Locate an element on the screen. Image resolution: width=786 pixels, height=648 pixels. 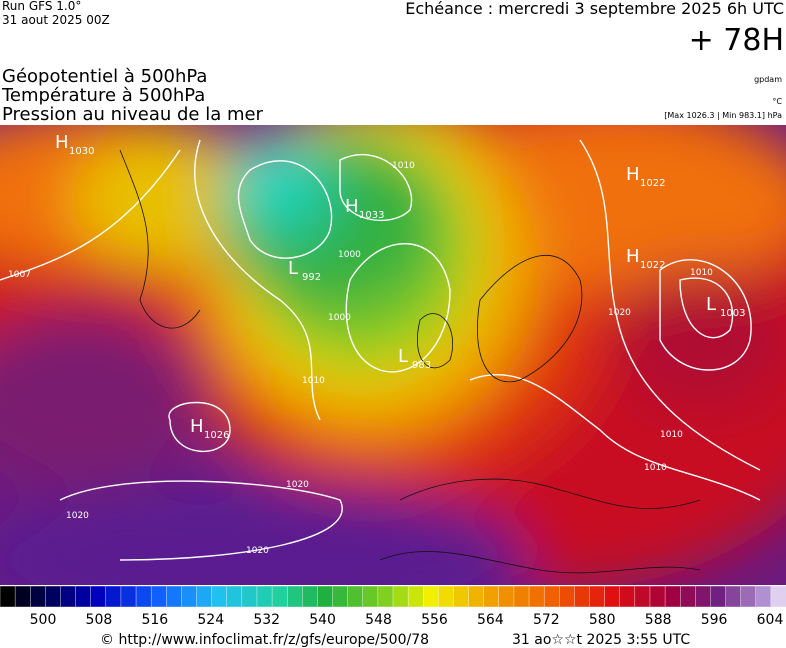
color-bar-label: 556 is located at coordinates (434, 620).